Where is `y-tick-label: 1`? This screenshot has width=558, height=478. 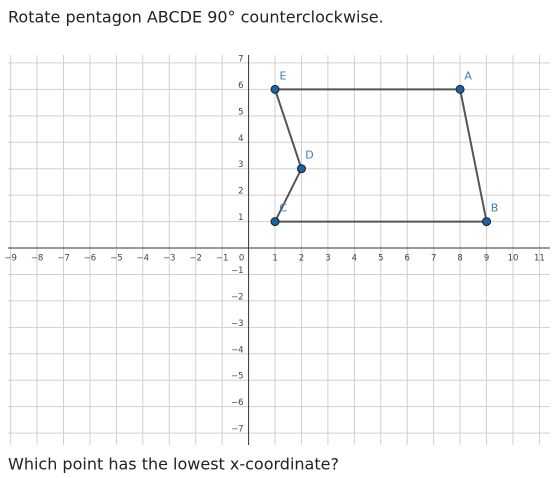 y-tick-label: 1 is located at coordinates (240, 218).